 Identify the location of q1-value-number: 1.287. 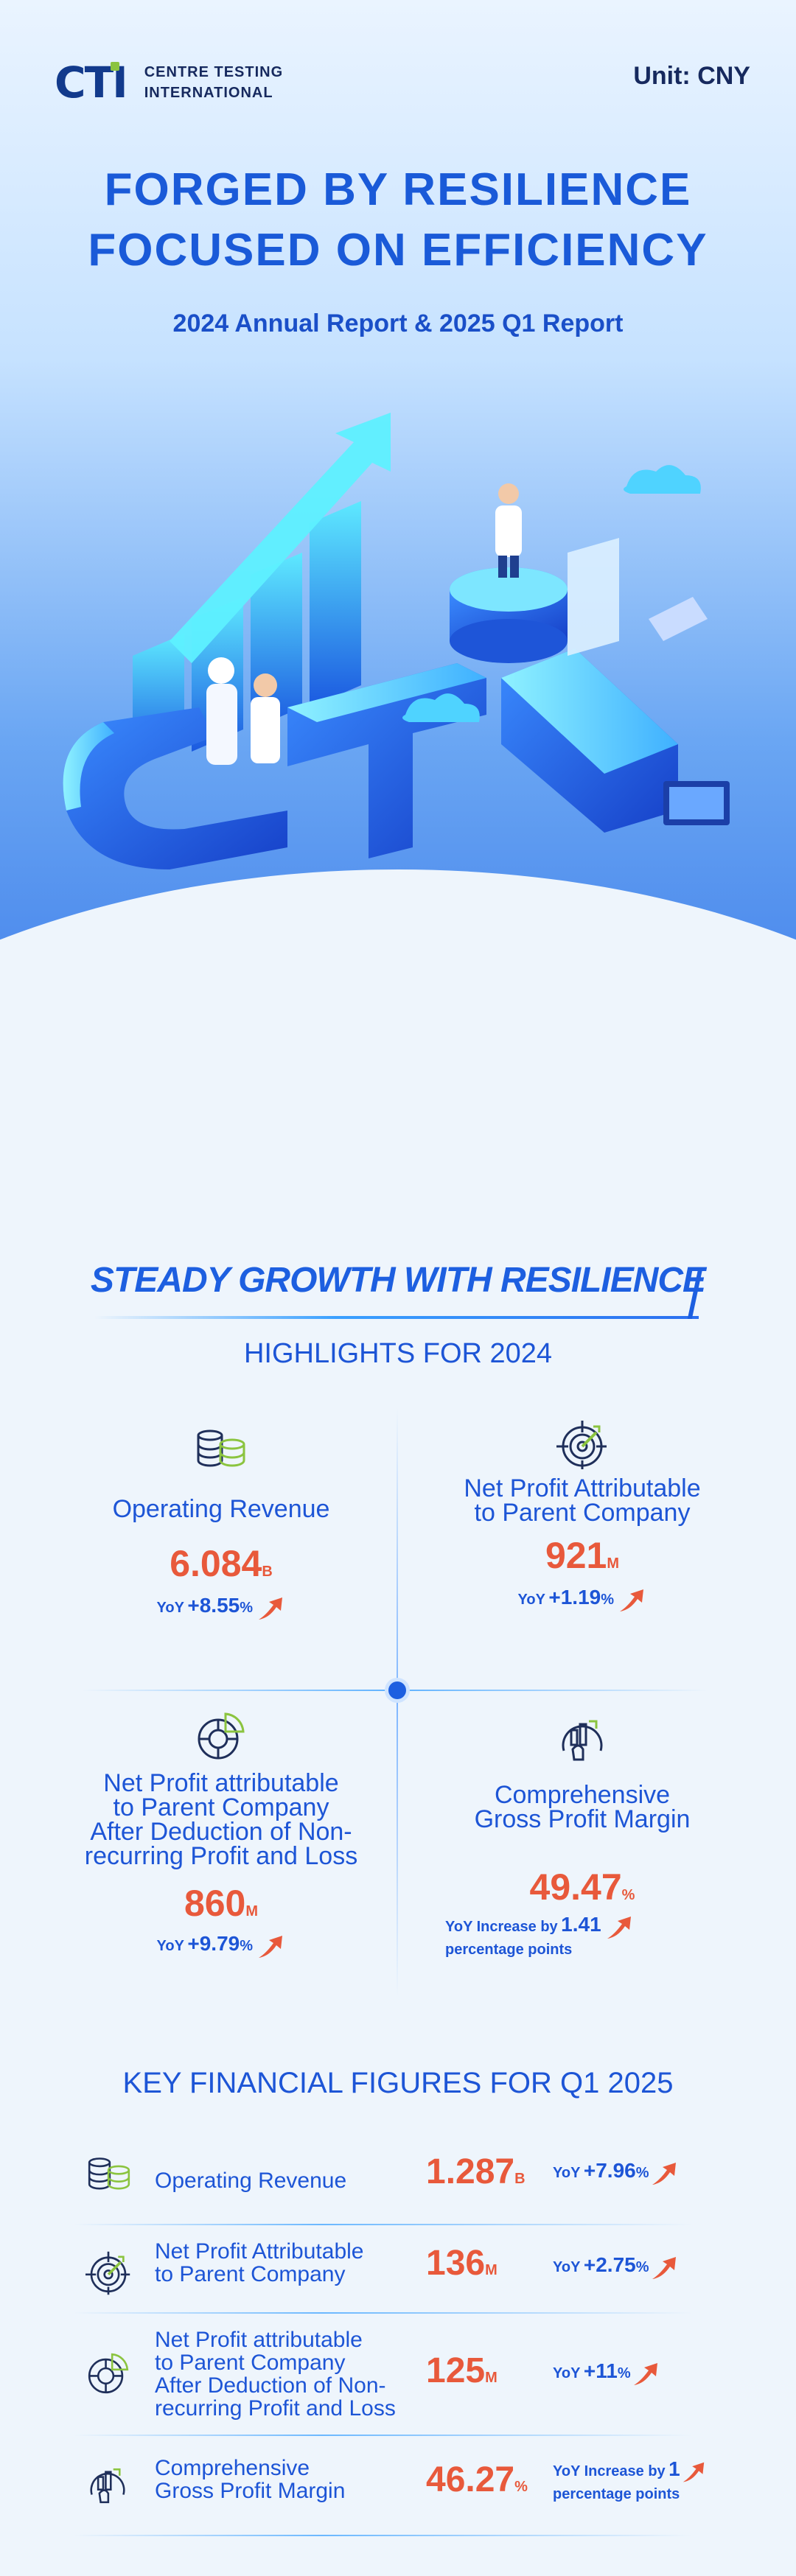
(471, 2171).